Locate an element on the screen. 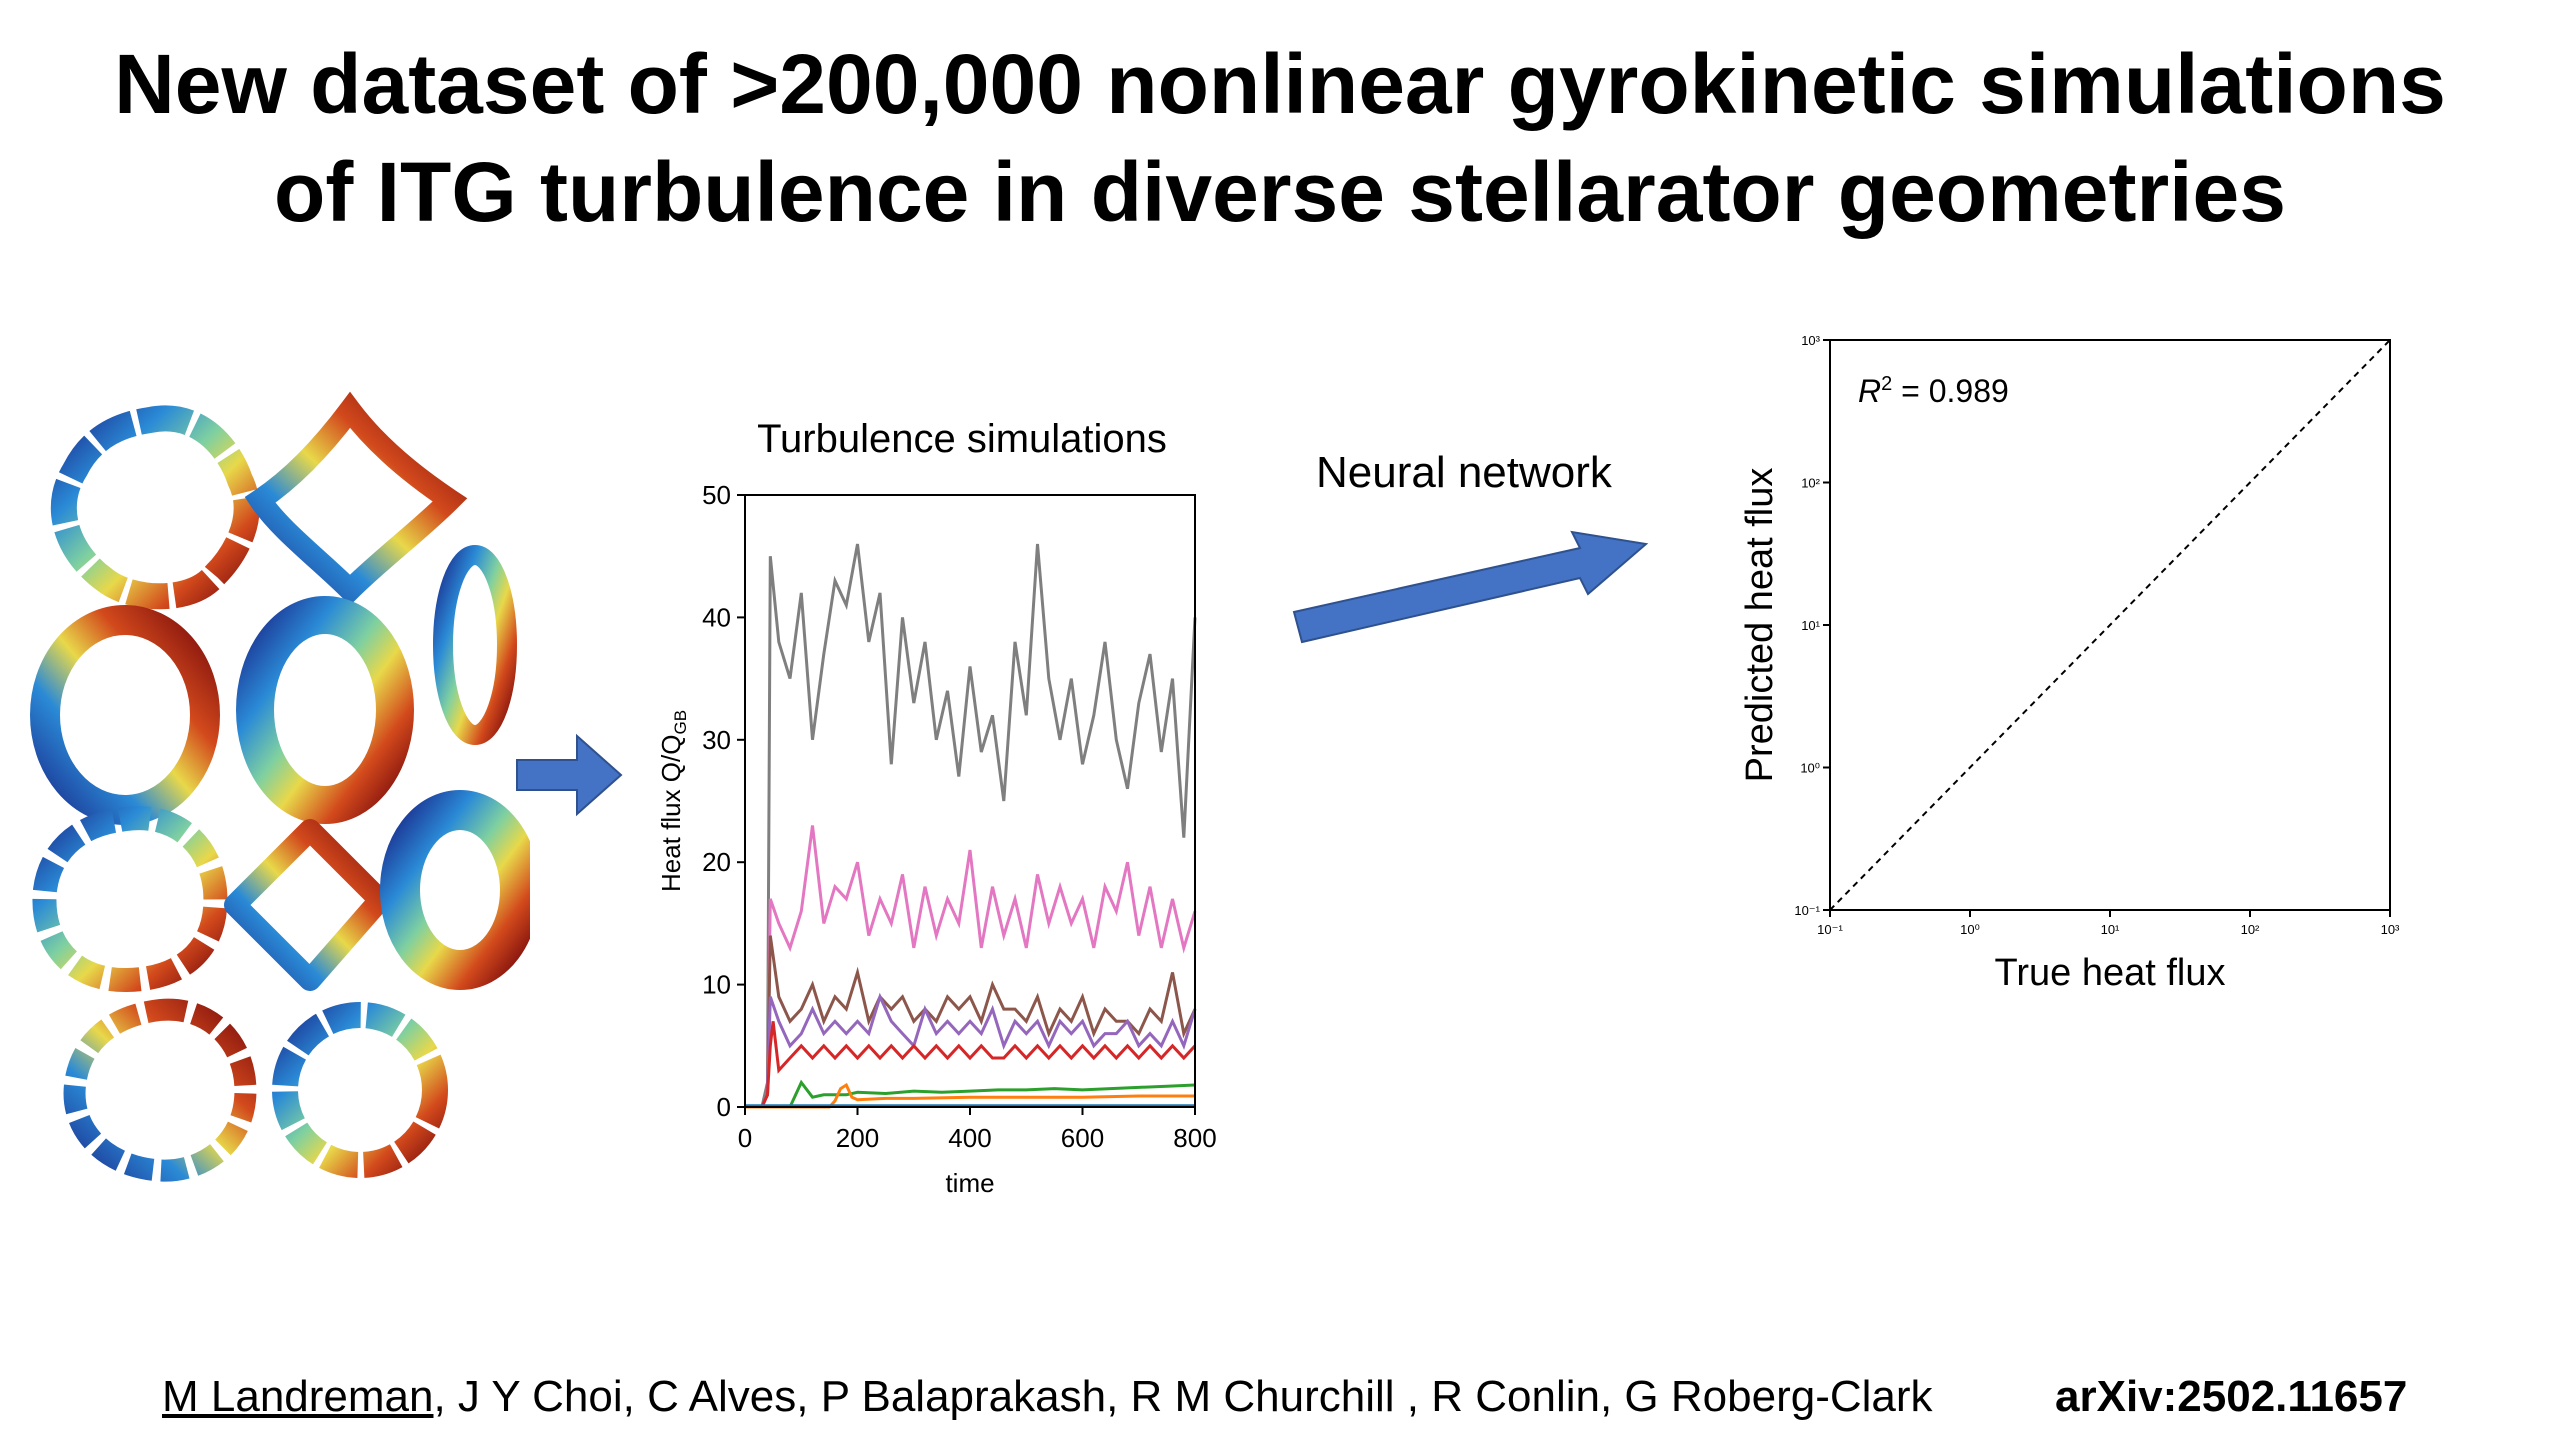 Image resolution: width=2560 pixels, height=1440 pixels. y-tick-label: 40 is located at coordinates (716, 617).